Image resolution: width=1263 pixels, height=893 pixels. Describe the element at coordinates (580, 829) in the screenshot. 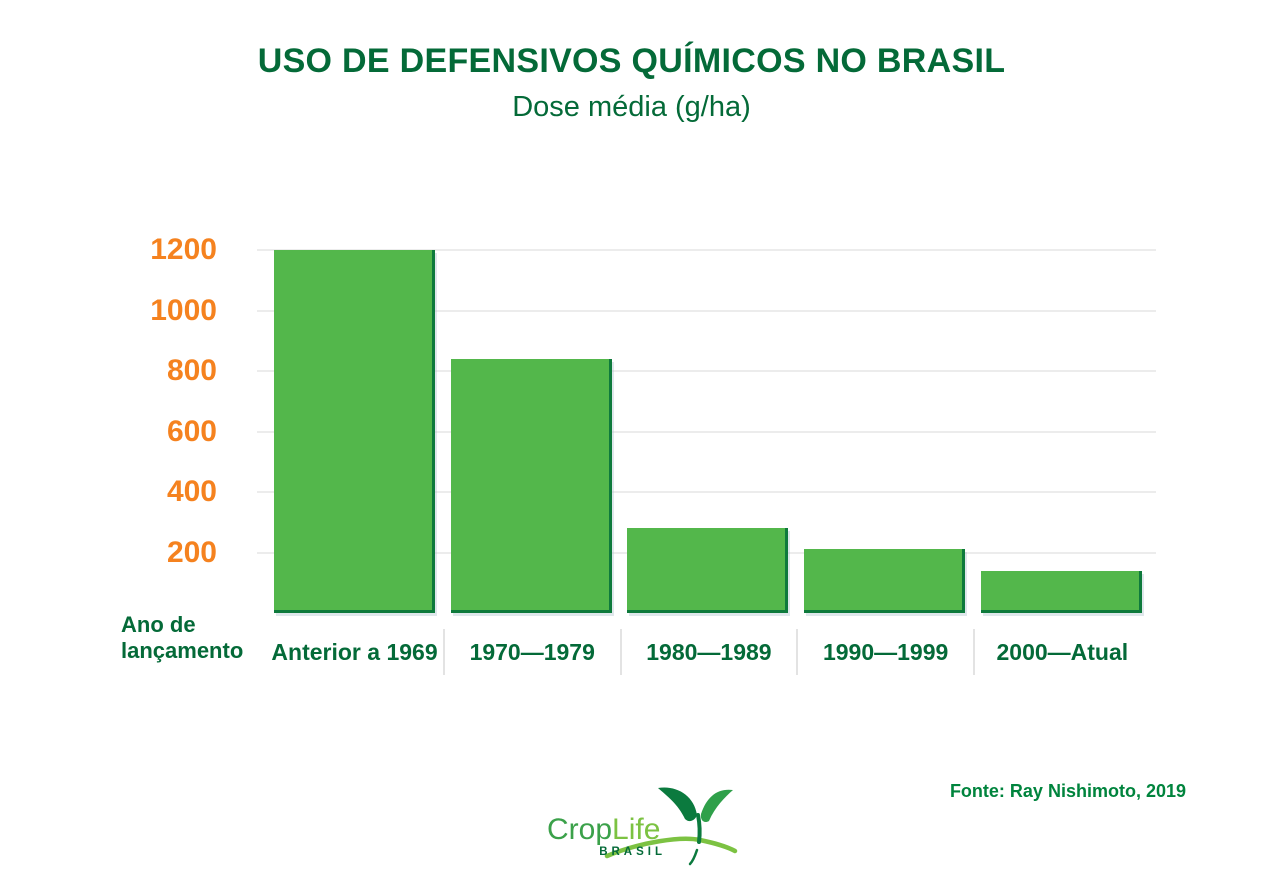

I see `logo-word-crop: Crop` at that location.